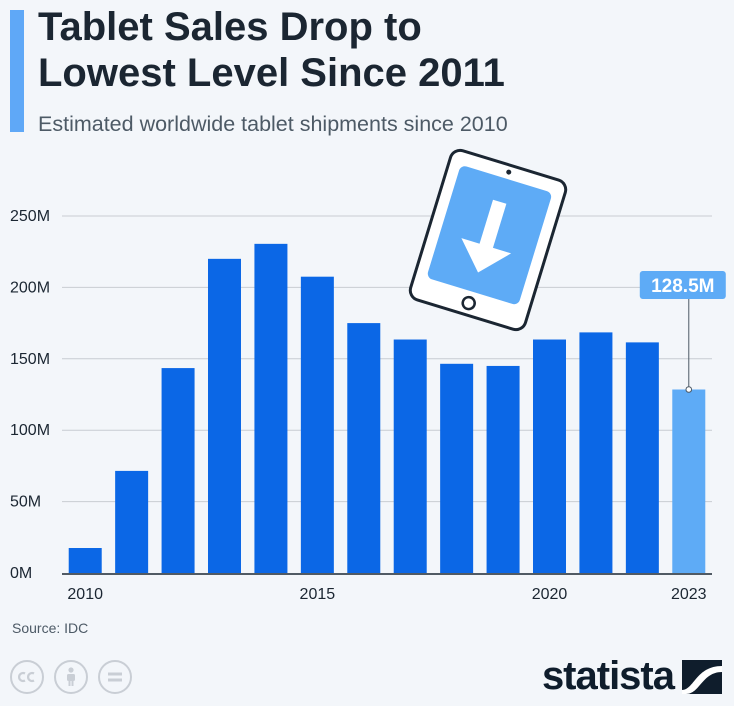  I want to click on bar-2019, so click(503, 469).